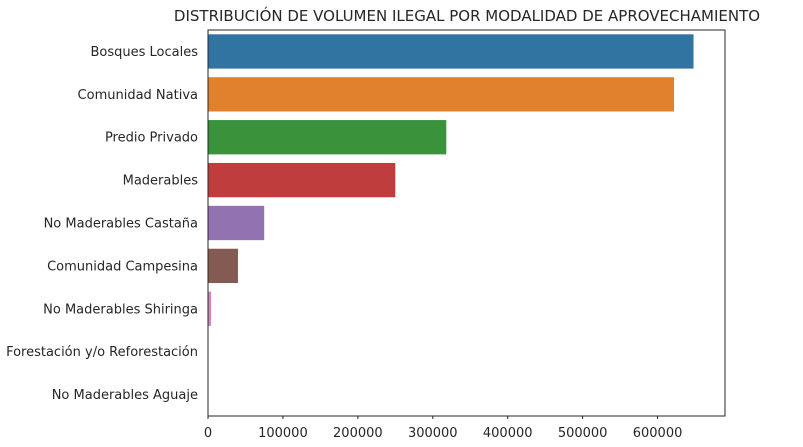  I want to click on category-label: Comunidad Nativa, so click(138, 95).